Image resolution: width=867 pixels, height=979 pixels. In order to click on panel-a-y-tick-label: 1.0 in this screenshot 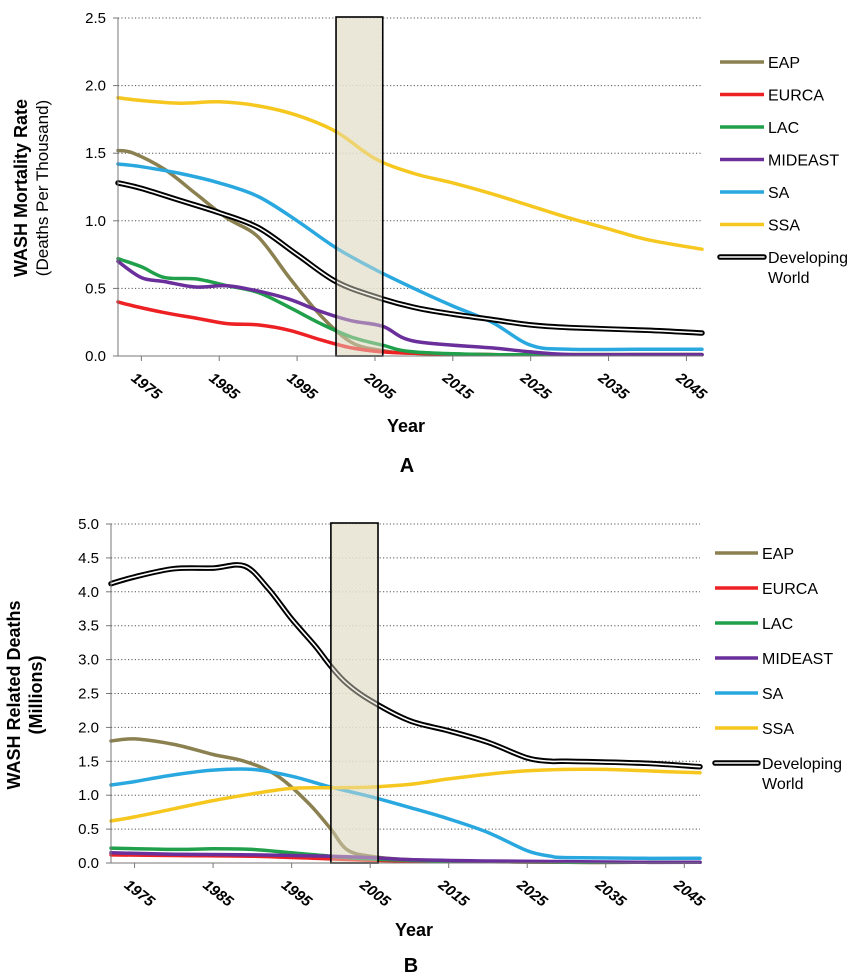, I will do `click(95, 221)`.